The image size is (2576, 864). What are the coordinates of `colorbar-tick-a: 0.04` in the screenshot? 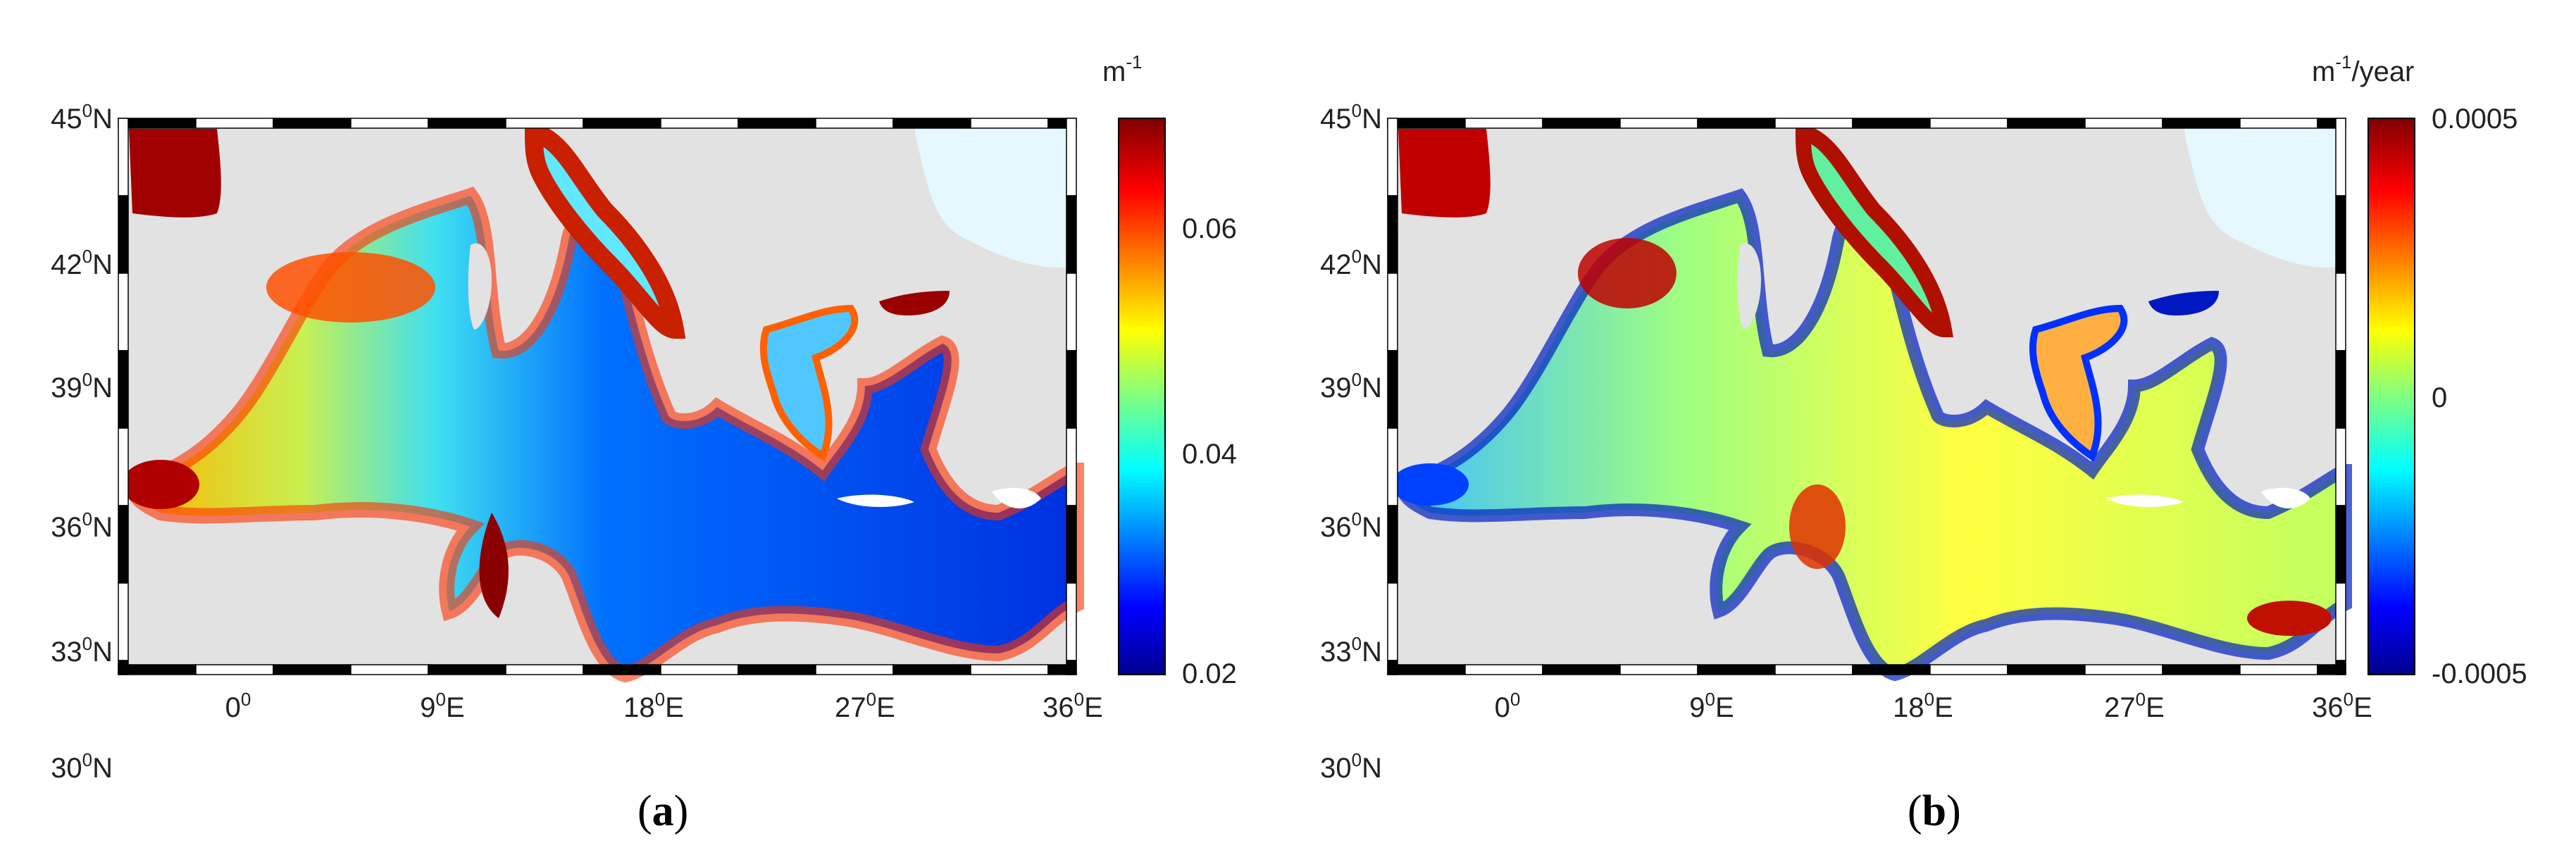 It's located at (1209, 454).